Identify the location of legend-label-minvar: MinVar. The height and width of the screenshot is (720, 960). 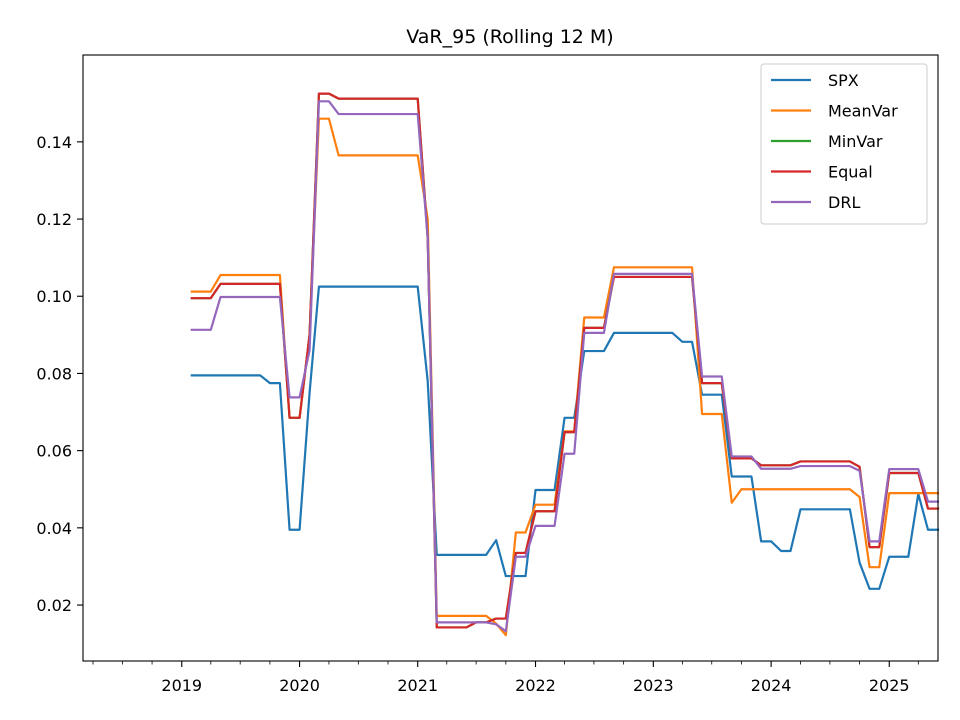
(855, 141).